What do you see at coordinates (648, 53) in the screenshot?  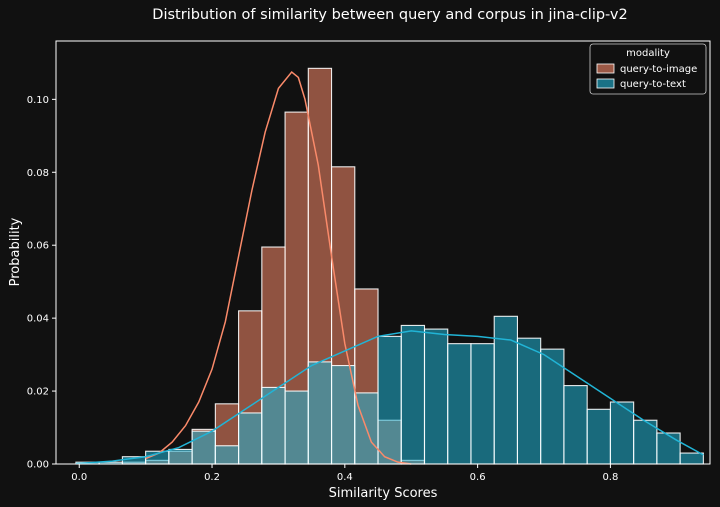 I see `legend-title: modality` at bounding box center [648, 53].